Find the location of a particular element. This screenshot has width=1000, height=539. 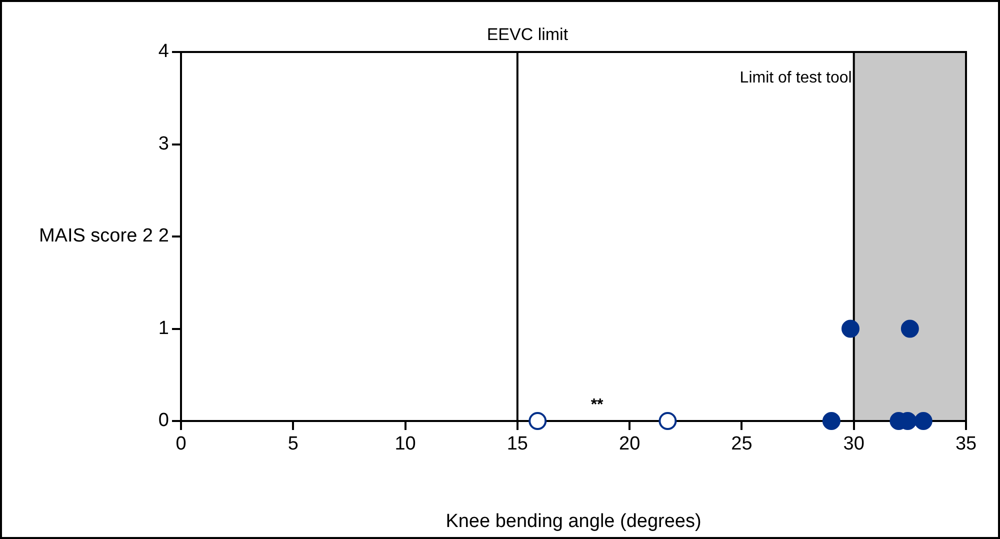

x-tick-label: 35 is located at coordinates (966, 444).